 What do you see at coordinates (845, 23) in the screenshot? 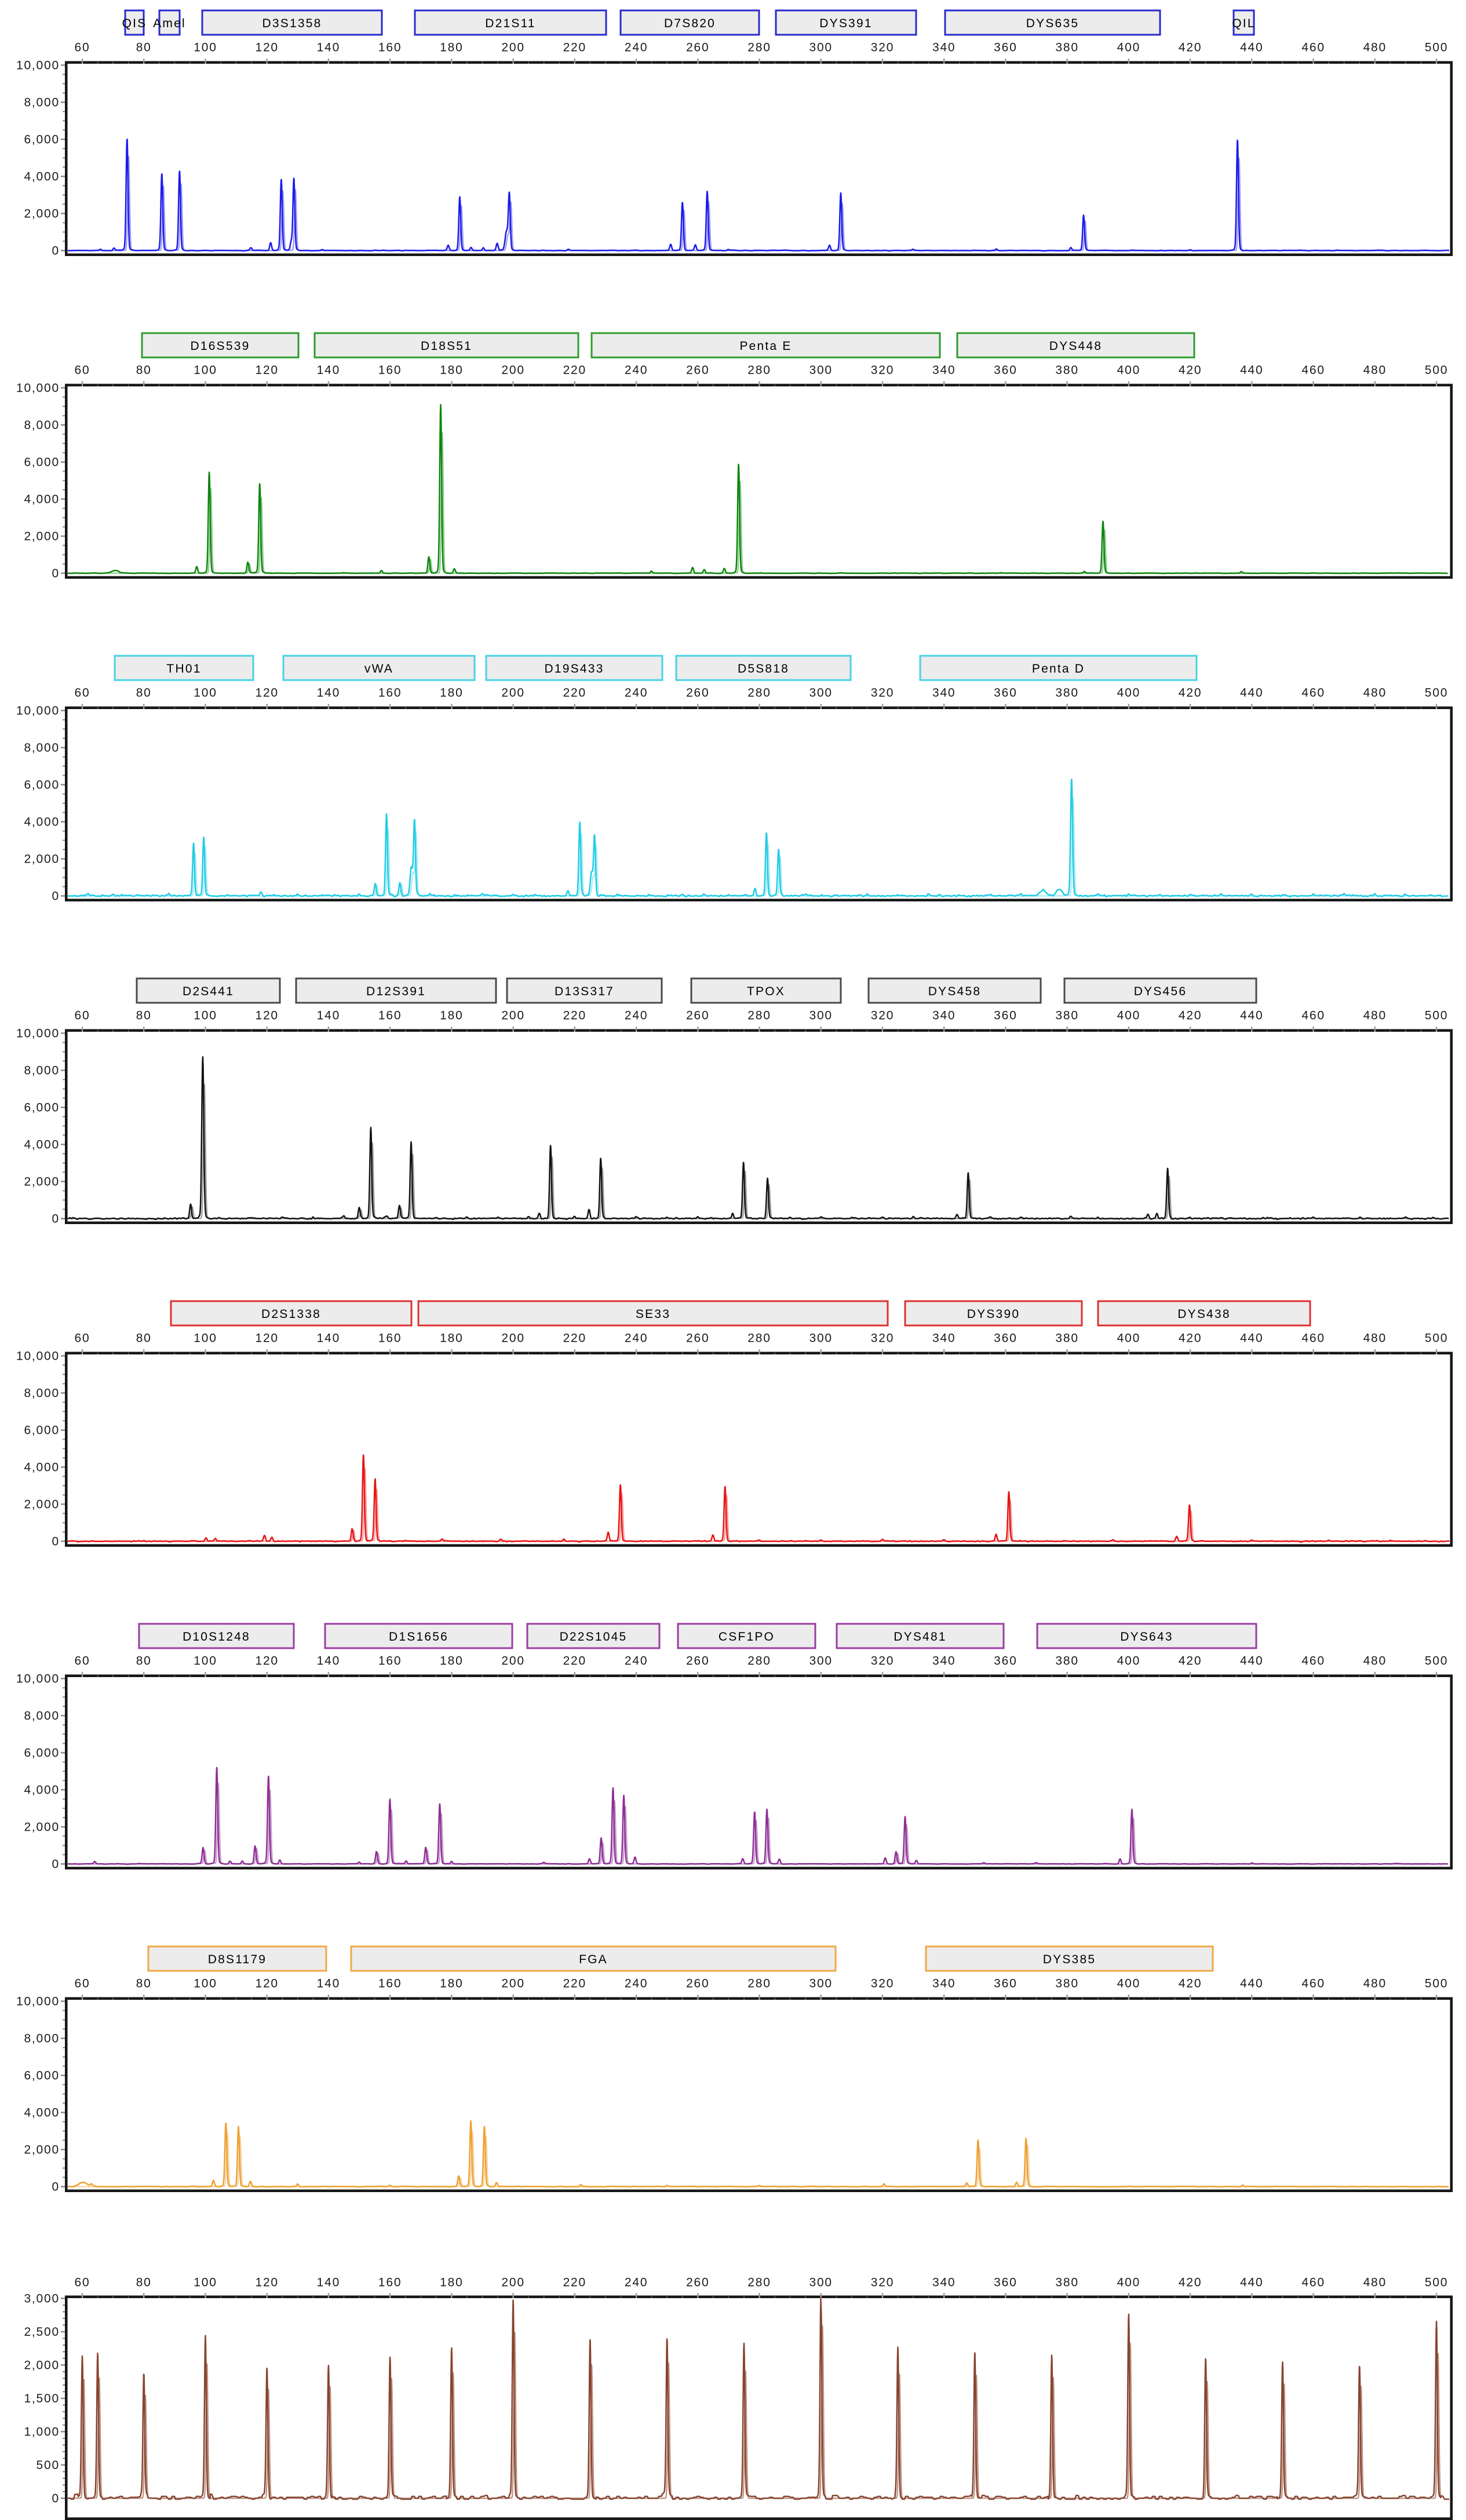
I see `svg-text: DYS391` at bounding box center [845, 23].